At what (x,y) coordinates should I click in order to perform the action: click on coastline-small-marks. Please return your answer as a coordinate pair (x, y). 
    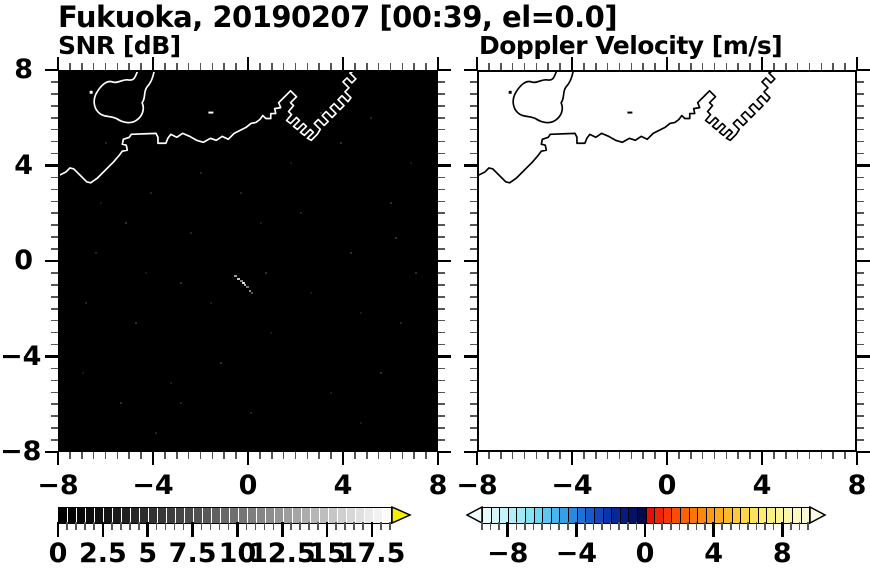
    Looking at the image, I should click on (570, 102).